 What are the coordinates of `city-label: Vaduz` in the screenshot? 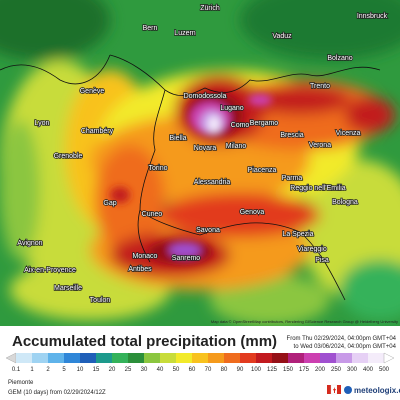 It's located at (282, 36).